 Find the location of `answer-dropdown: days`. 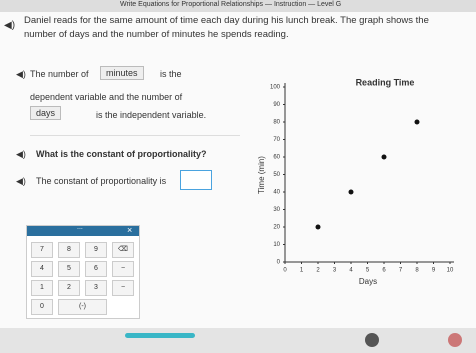

answer-dropdown: days is located at coordinates (46, 113).